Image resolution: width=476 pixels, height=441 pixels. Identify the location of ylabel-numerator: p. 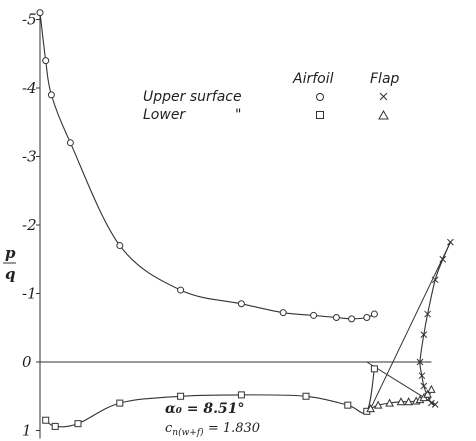
(10, 253).